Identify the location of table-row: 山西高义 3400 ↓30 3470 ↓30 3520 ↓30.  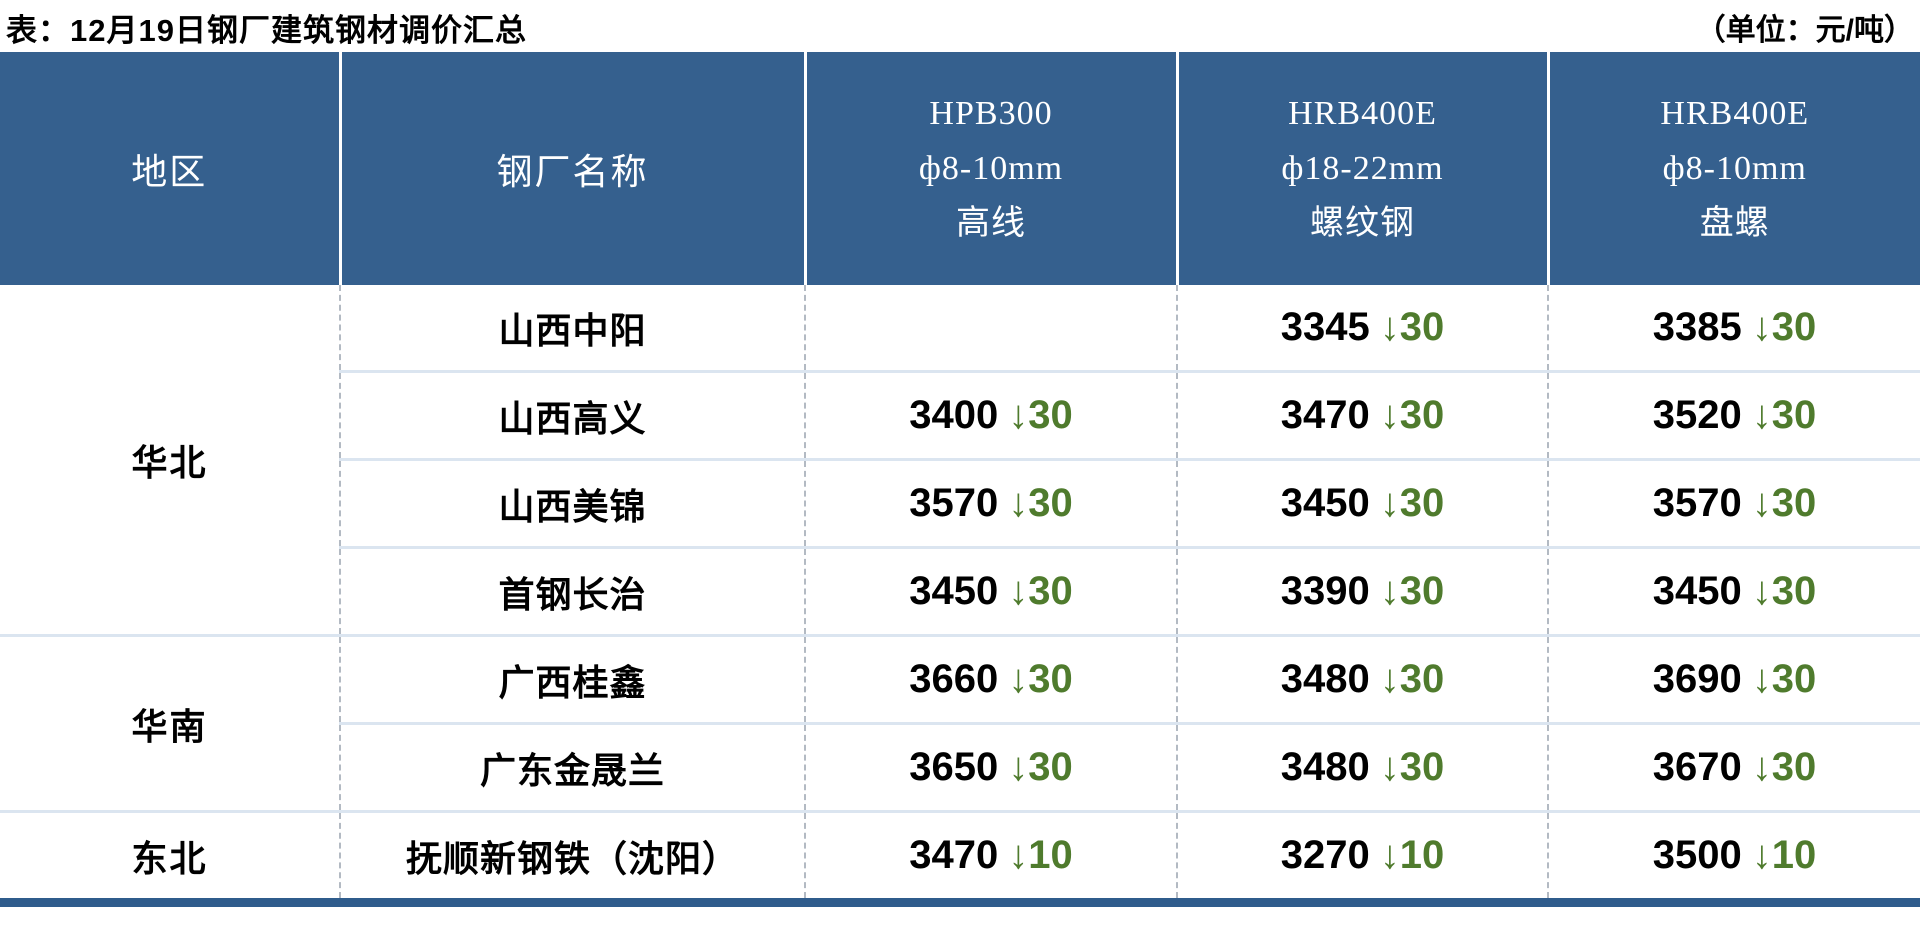
(960, 416).